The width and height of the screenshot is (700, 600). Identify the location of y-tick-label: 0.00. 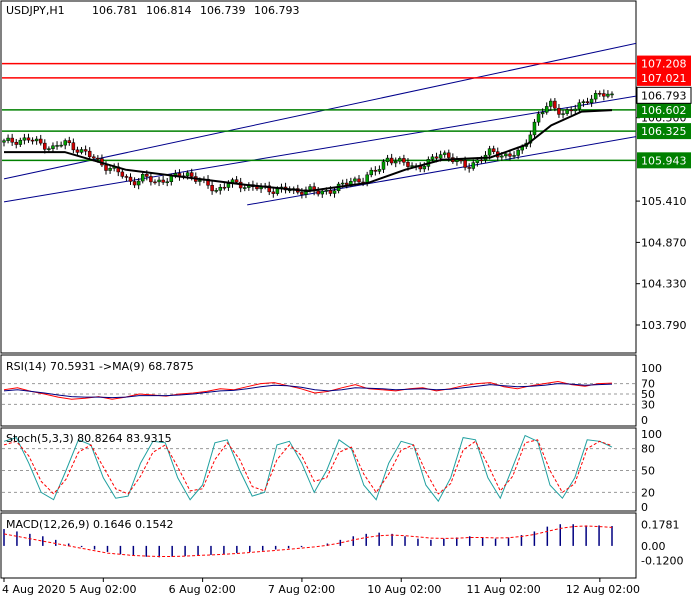
(653, 546).